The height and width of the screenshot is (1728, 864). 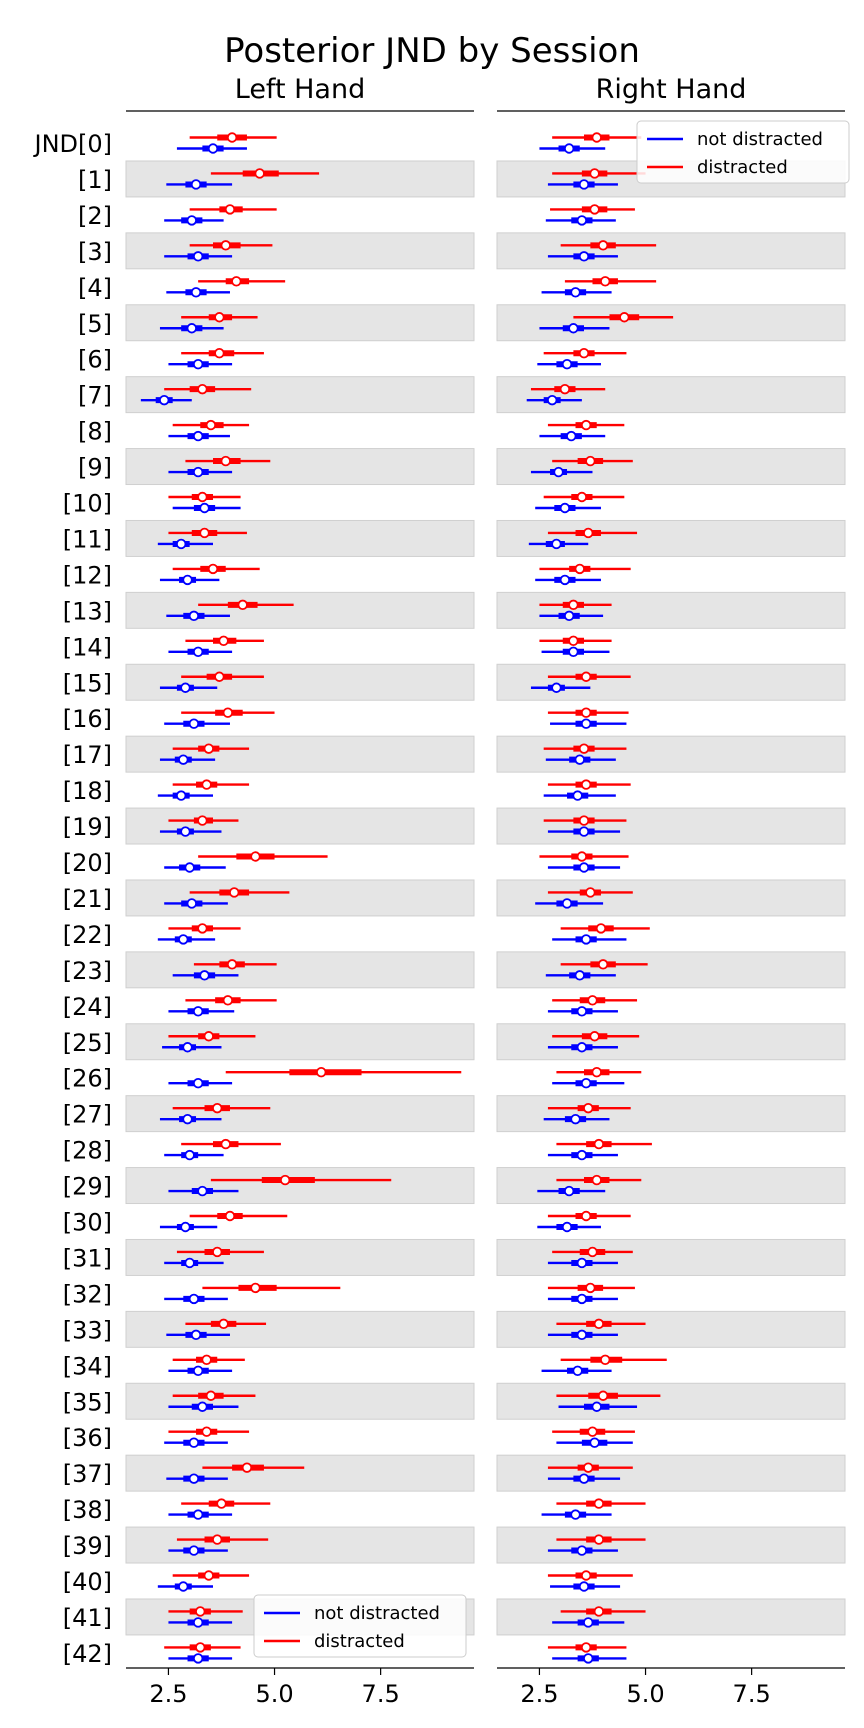 What do you see at coordinates (87, 1654) in the screenshot?
I see `row-label: [42]` at bounding box center [87, 1654].